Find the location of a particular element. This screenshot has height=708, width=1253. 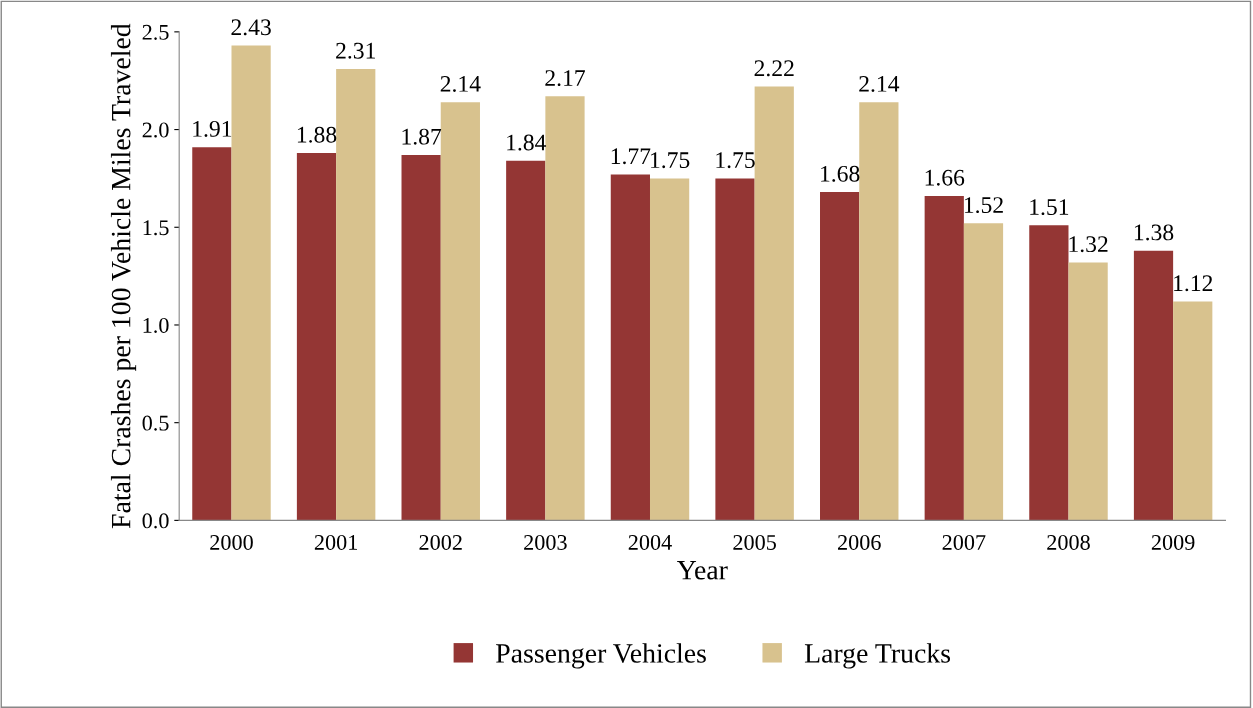

data-label: 1.51 is located at coordinates (1049, 207).